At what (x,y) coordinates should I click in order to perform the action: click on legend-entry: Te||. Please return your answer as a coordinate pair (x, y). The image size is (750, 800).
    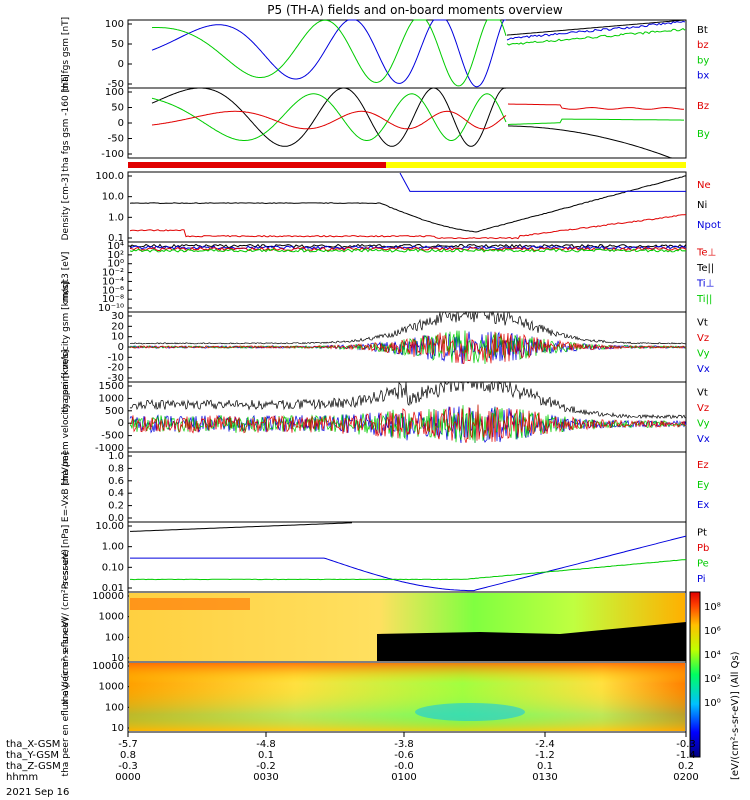
    Looking at the image, I should click on (705, 268).